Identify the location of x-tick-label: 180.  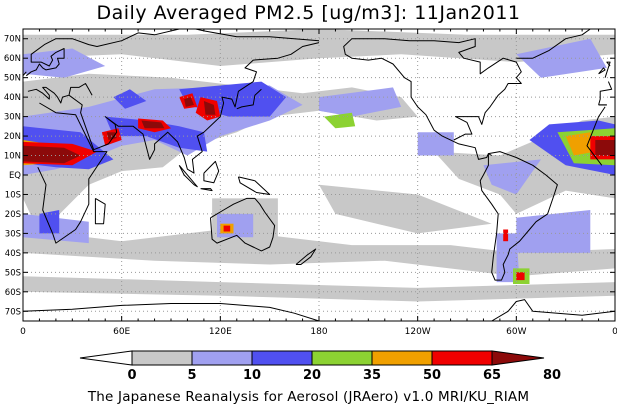
(318, 332).